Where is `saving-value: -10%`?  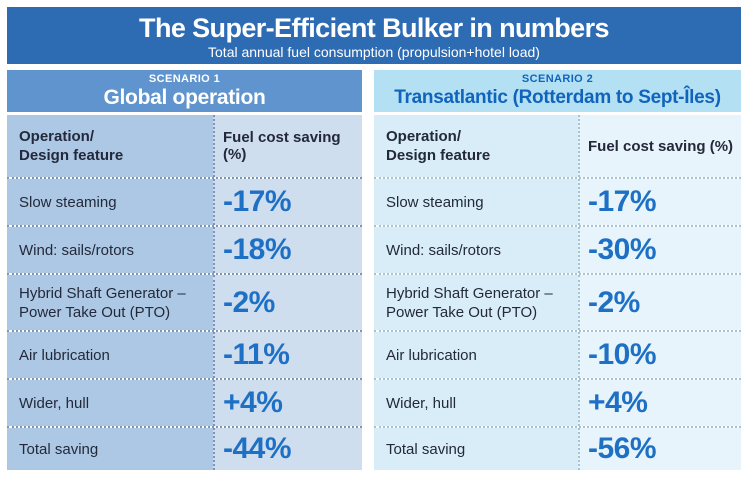 saving-value: -10% is located at coordinates (659, 355).